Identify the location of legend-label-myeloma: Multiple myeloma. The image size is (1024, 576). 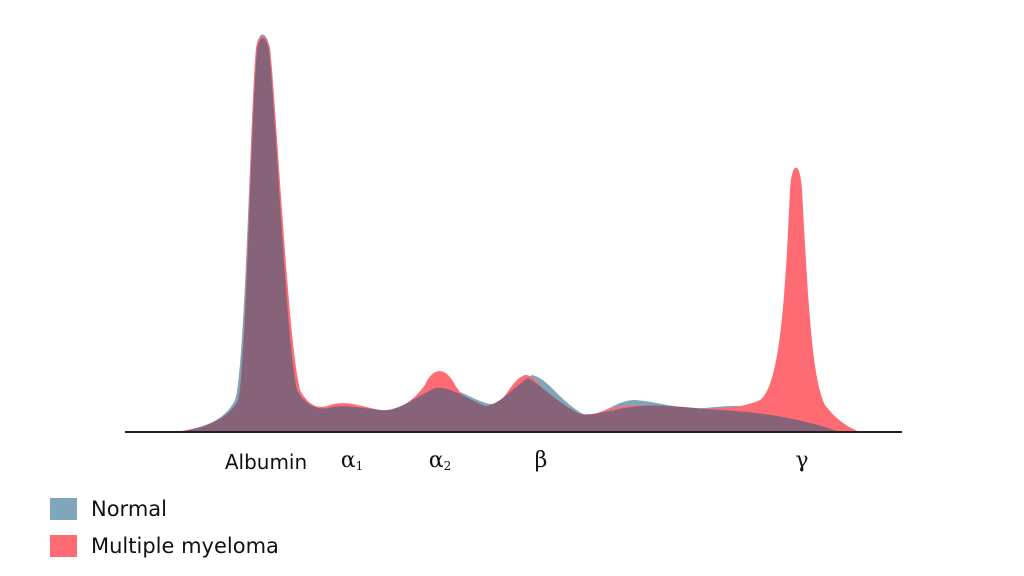
(185, 545).